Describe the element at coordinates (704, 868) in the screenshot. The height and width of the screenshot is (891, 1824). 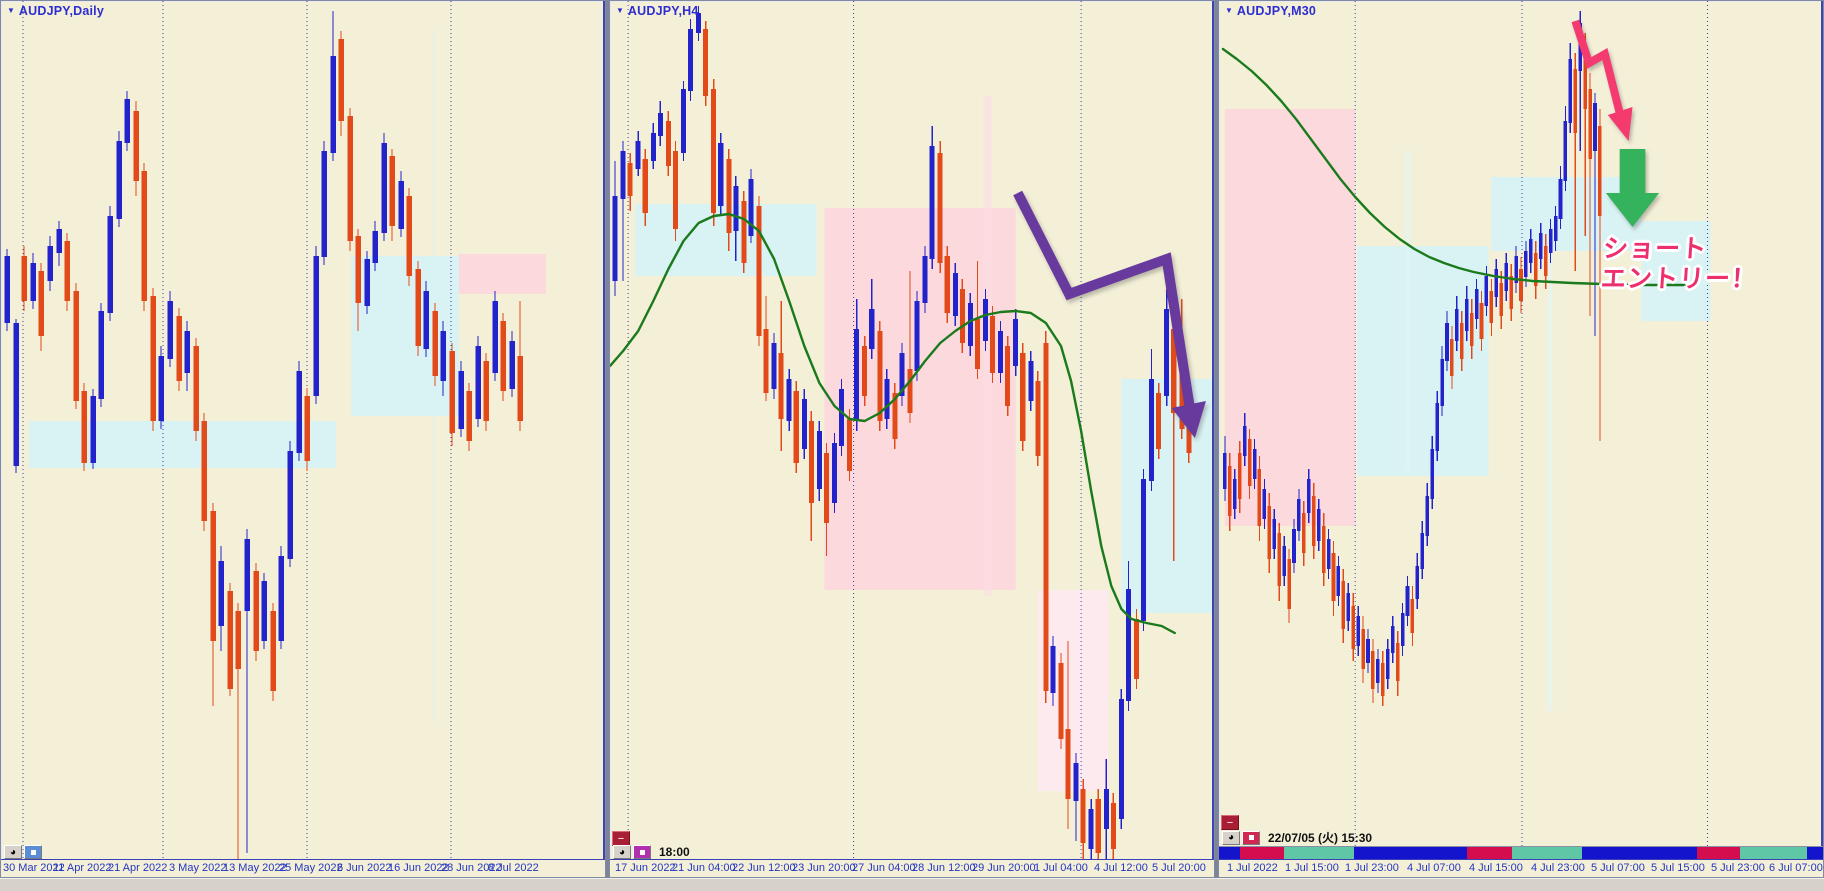
I see `axis-tick-label: 21 Jun 04:00` at that location.